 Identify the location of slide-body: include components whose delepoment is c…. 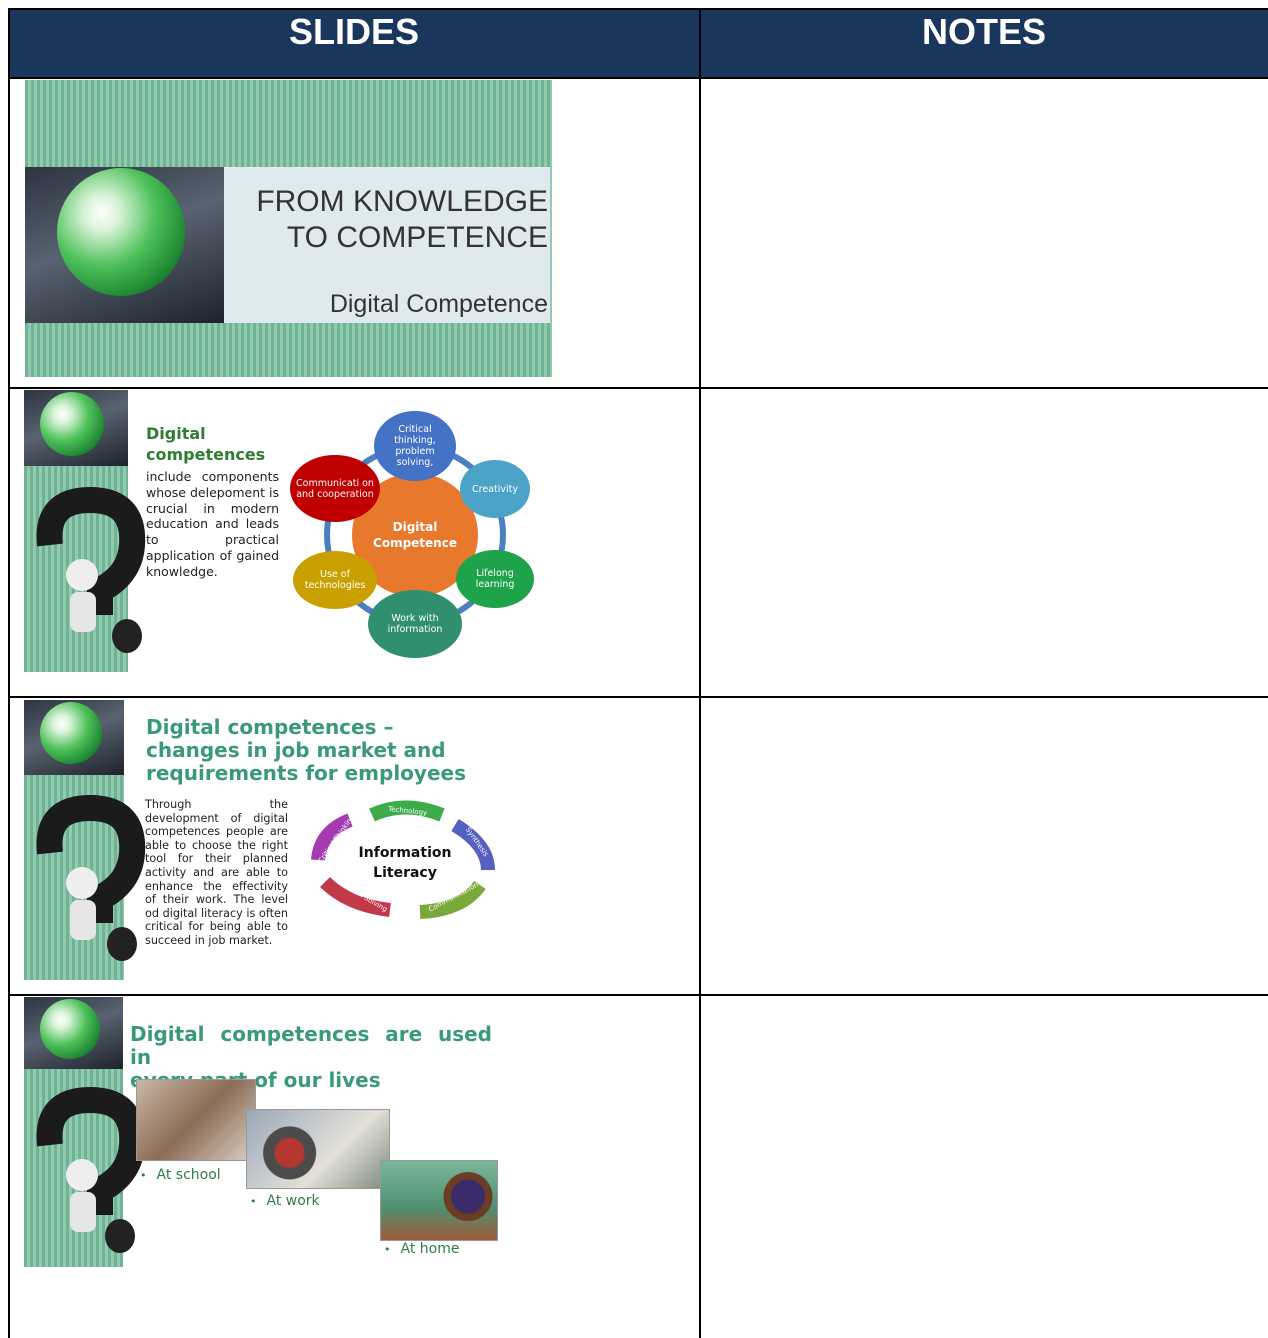
(212, 524).